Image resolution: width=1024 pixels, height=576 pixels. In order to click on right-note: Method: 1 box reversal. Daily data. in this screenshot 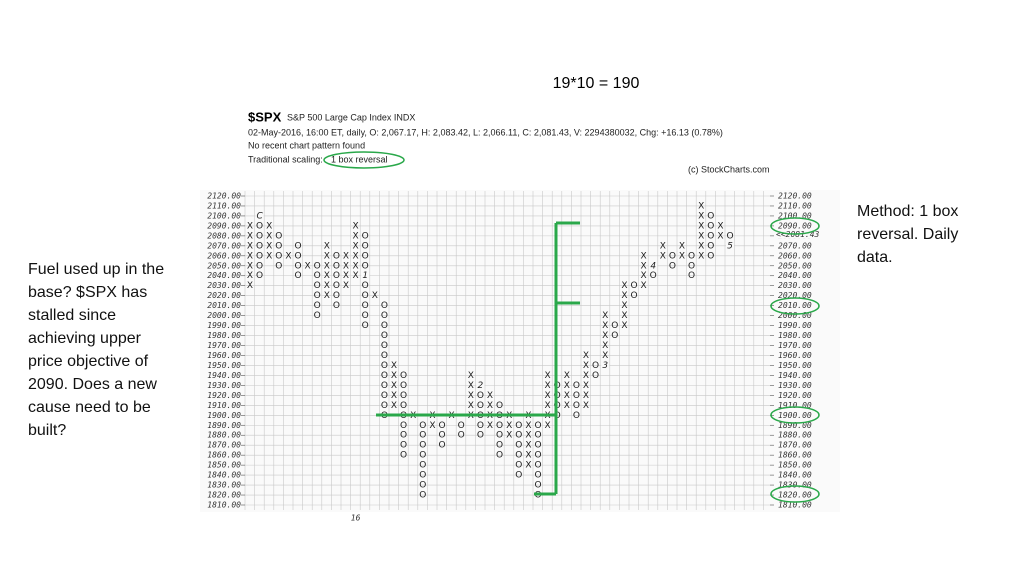, I will do `click(907, 234)`.